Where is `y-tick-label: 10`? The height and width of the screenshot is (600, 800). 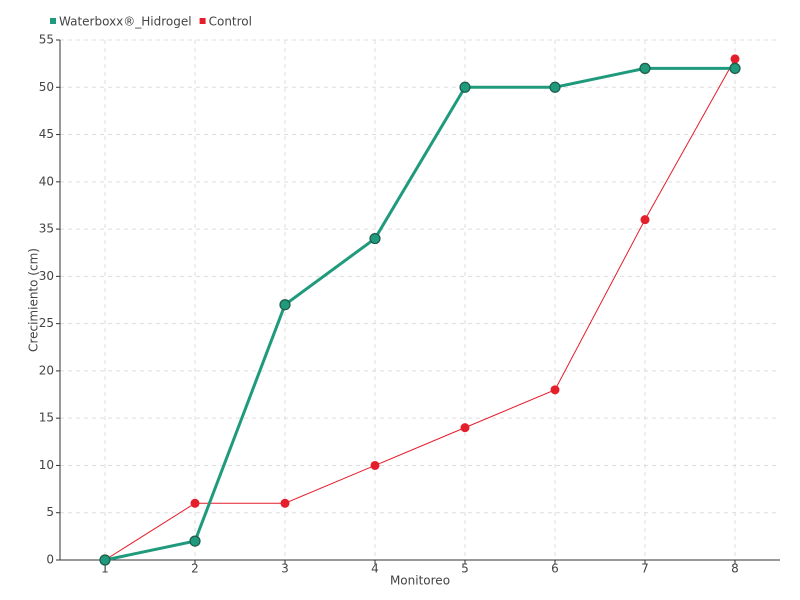 y-tick-label: 10 is located at coordinates (46, 465).